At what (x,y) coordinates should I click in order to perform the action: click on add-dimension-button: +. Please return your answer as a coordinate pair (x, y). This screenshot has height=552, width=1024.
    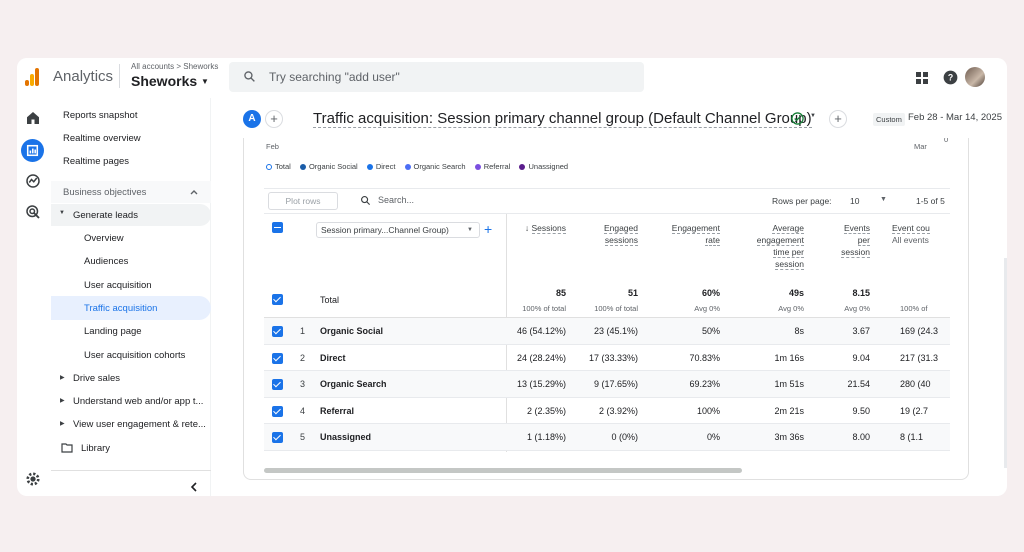
    Looking at the image, I should click on (488, 229).